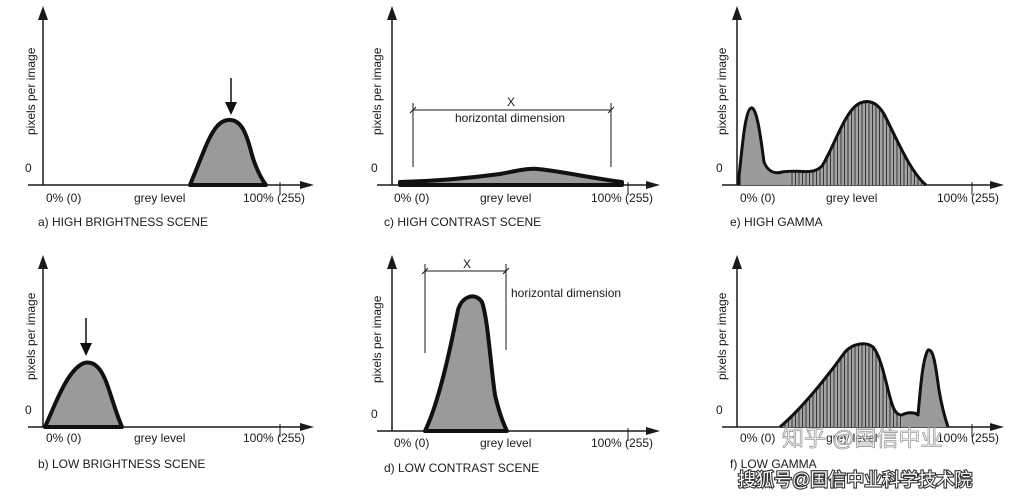  Describe the element at coordinates (773, 464) in the screenshot. I see `panel-caption: f) LOW GAMMA` at that location.